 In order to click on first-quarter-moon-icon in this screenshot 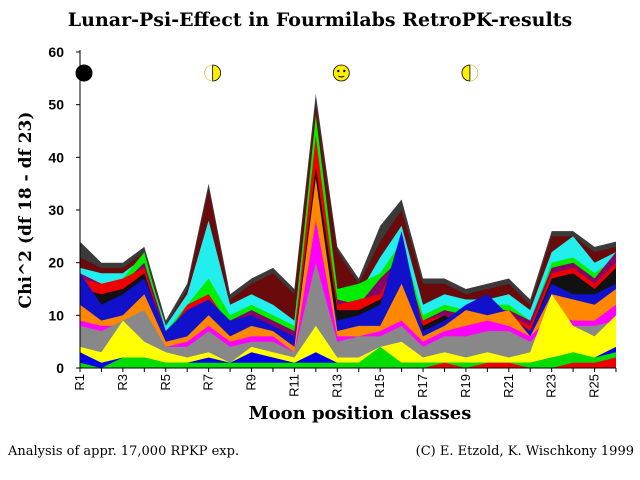, I will do `click(216, 73)`.